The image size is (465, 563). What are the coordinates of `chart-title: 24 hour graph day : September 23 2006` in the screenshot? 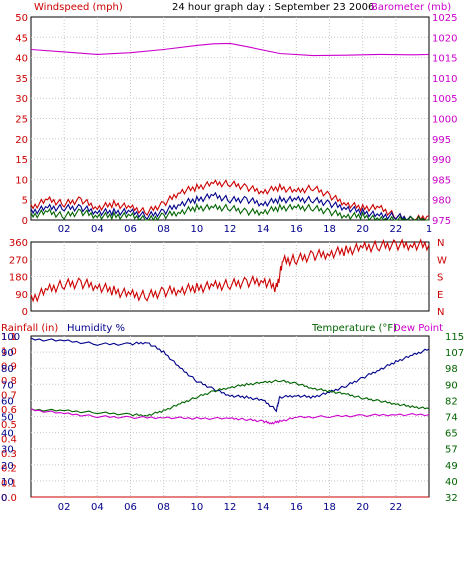 It's located at (273, 7).